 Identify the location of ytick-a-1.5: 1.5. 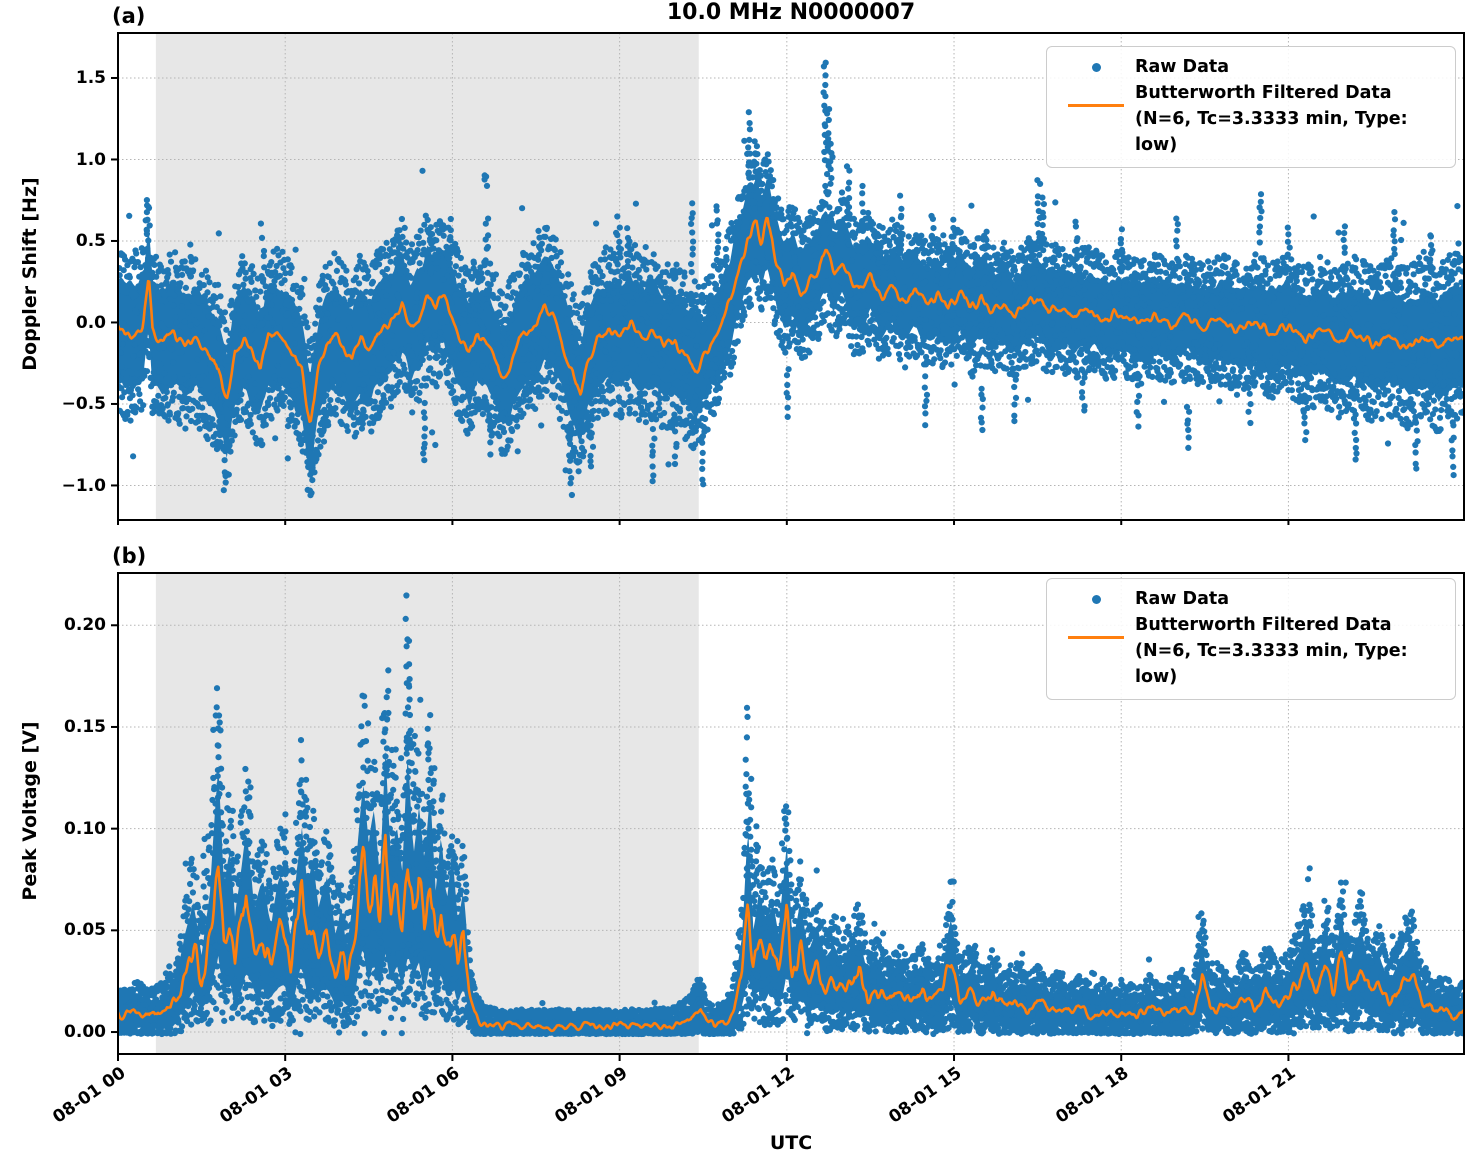
(90, 78).